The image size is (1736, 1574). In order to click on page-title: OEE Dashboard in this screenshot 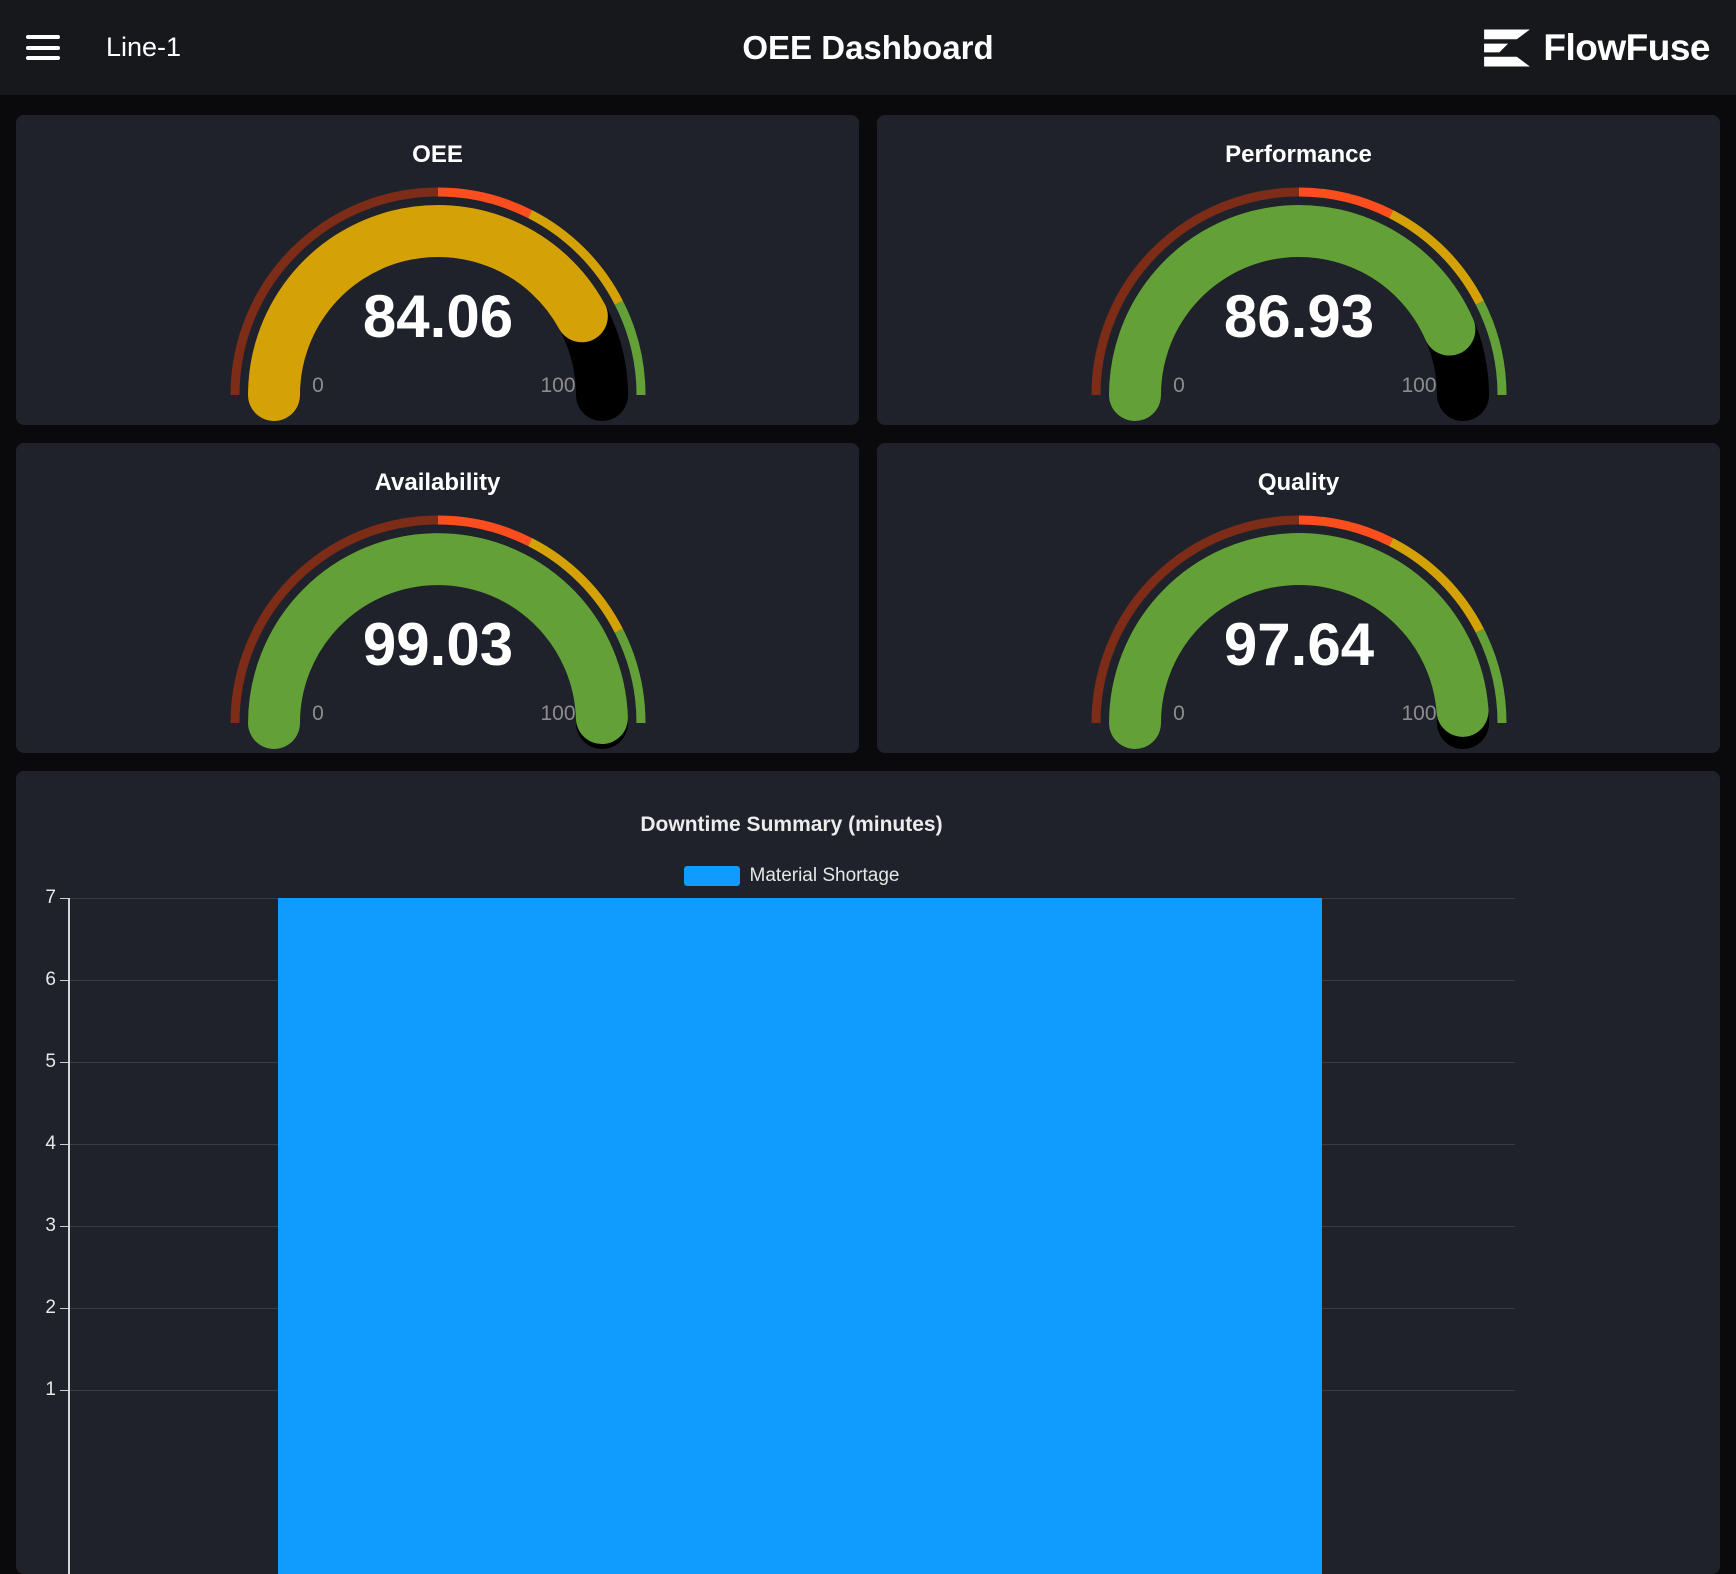, I will do `click(868, 47)`.